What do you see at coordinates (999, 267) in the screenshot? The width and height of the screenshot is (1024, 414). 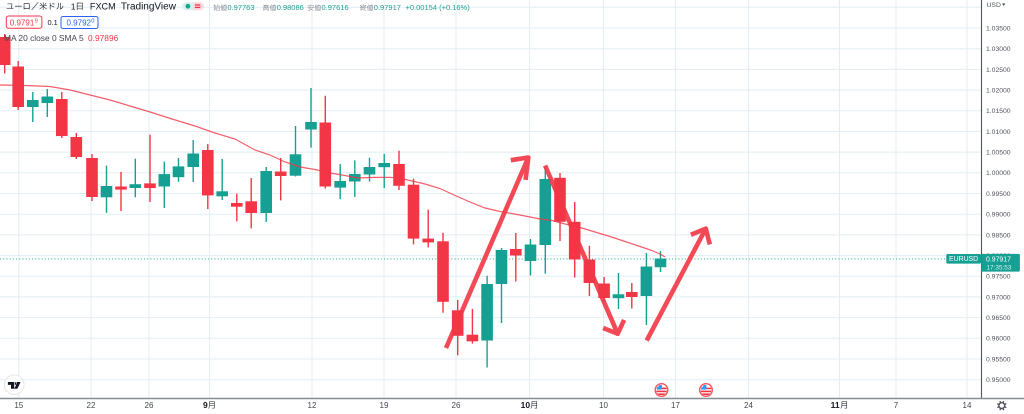 I see `svg-text: 17:35:53` at bounding box center [999, 267].